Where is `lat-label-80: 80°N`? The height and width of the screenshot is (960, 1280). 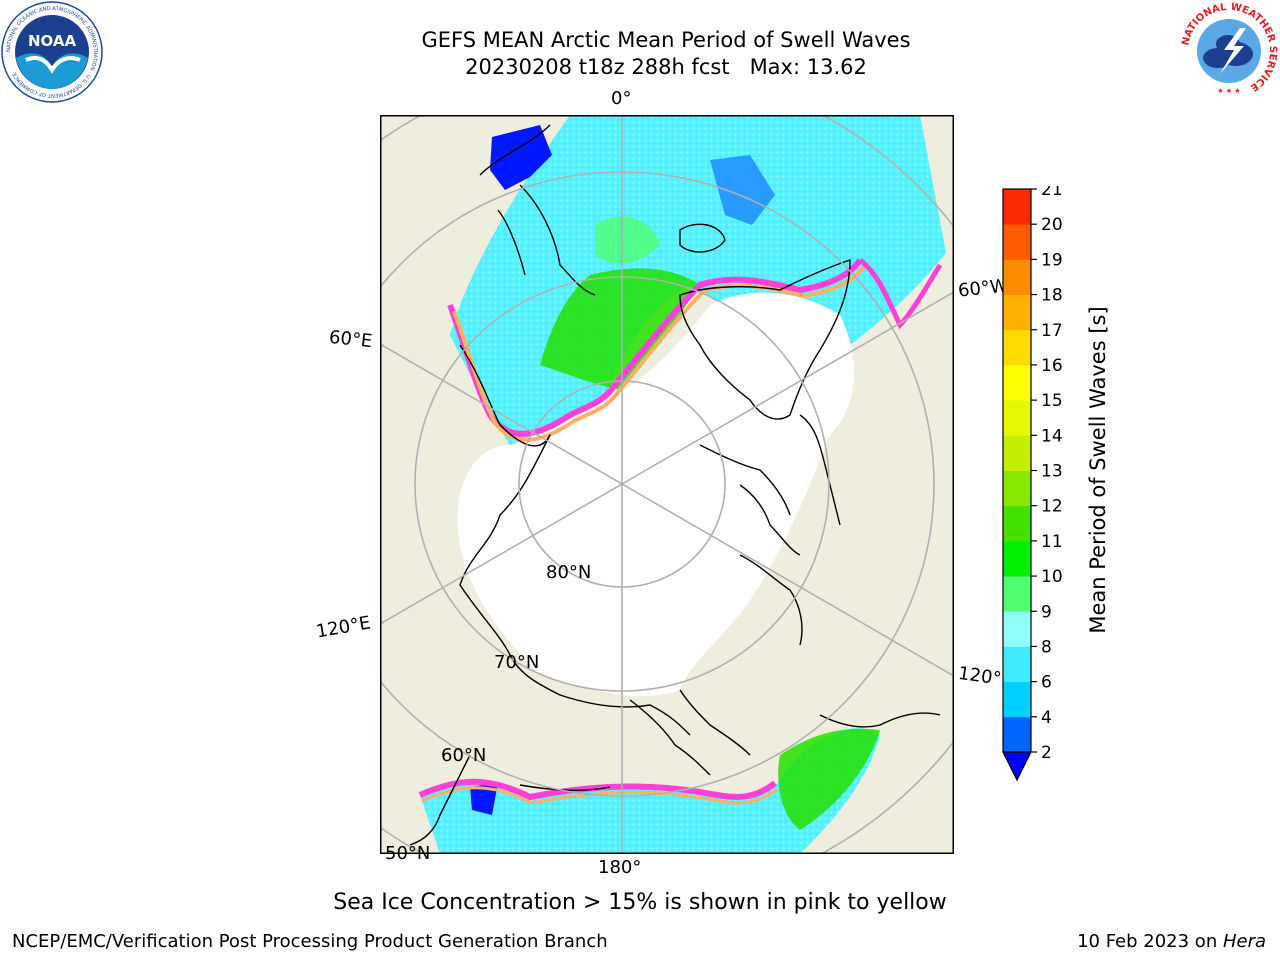 lat-label-80: 80°N is located at coordinates (569, 572).